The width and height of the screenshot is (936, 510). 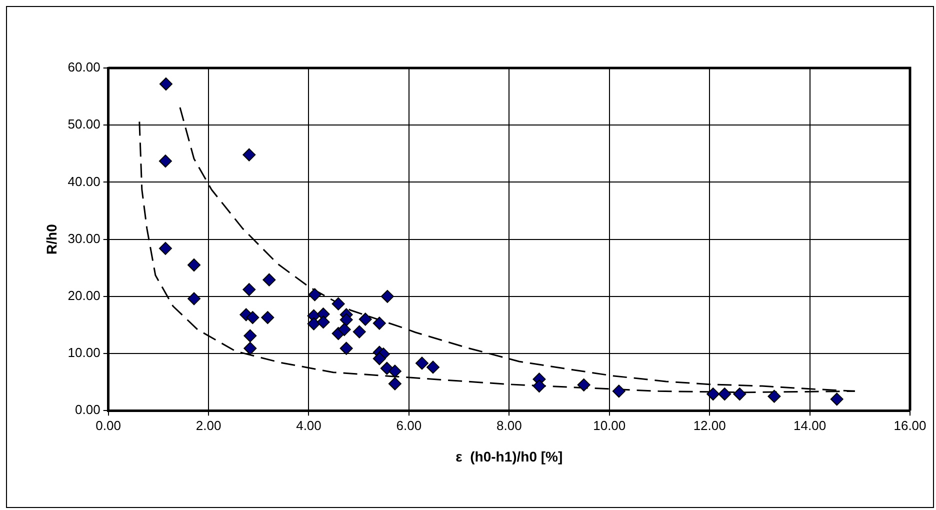 I want to click on x-tick-label: 4.00, so click(x=309, y=425).